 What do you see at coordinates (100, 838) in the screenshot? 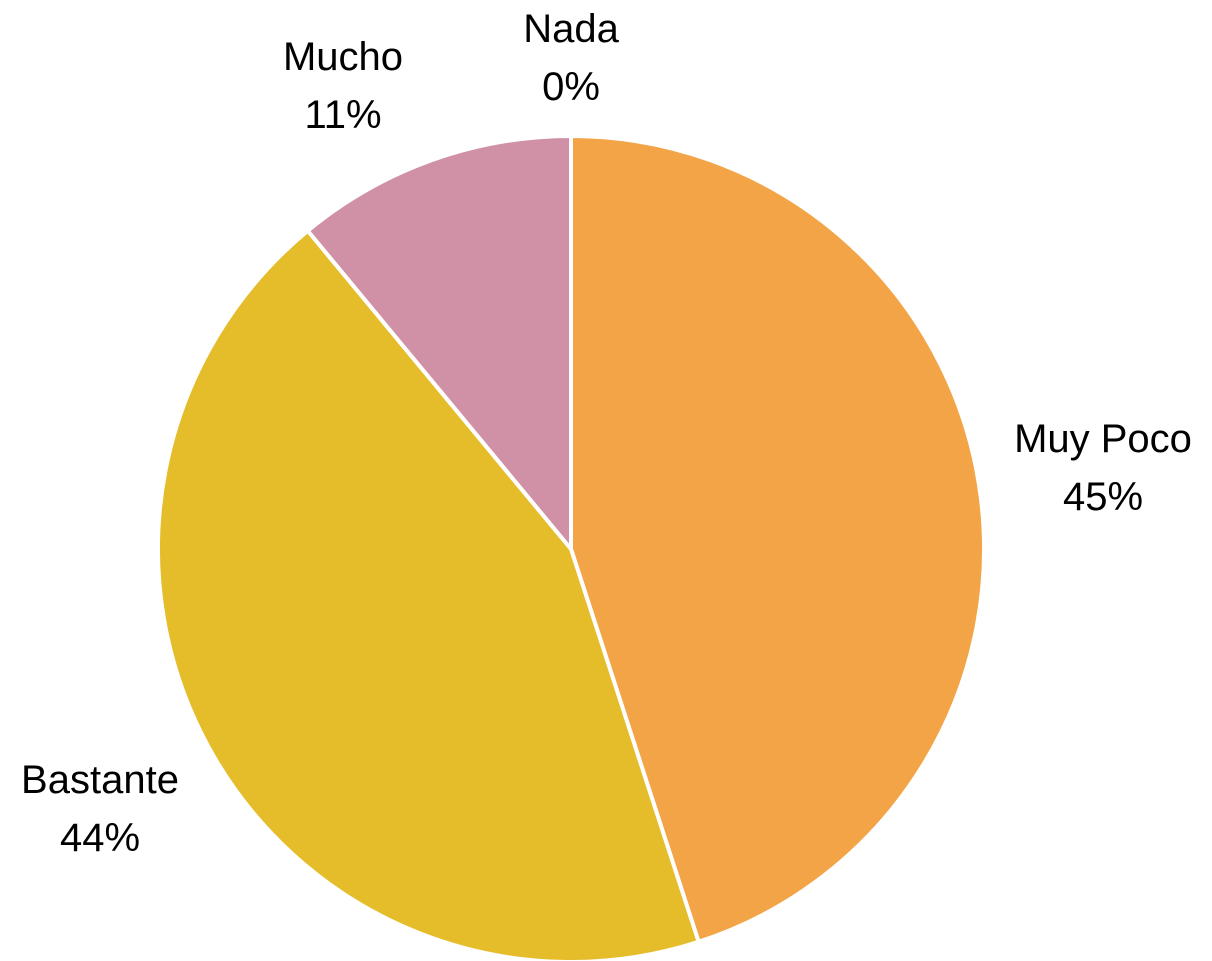
I see `label-bastante-value: 44%` at bounding box center [100, 838].